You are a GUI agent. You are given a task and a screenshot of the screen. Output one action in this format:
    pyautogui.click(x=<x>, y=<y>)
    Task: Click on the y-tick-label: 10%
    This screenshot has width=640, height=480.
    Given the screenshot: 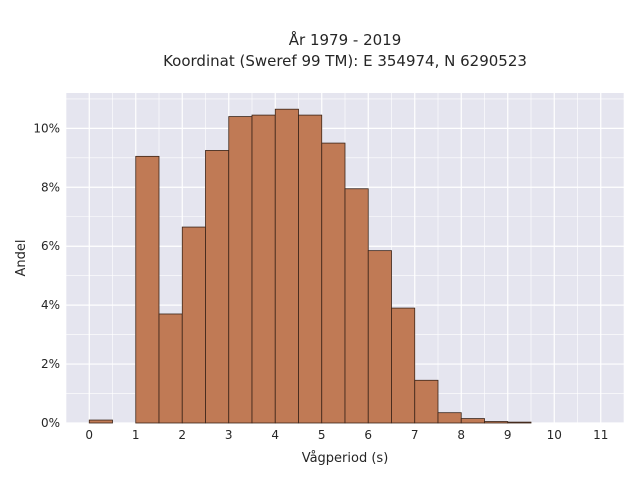 What is the action you would take?
    pyautogui.click(x=46, y=128)
    